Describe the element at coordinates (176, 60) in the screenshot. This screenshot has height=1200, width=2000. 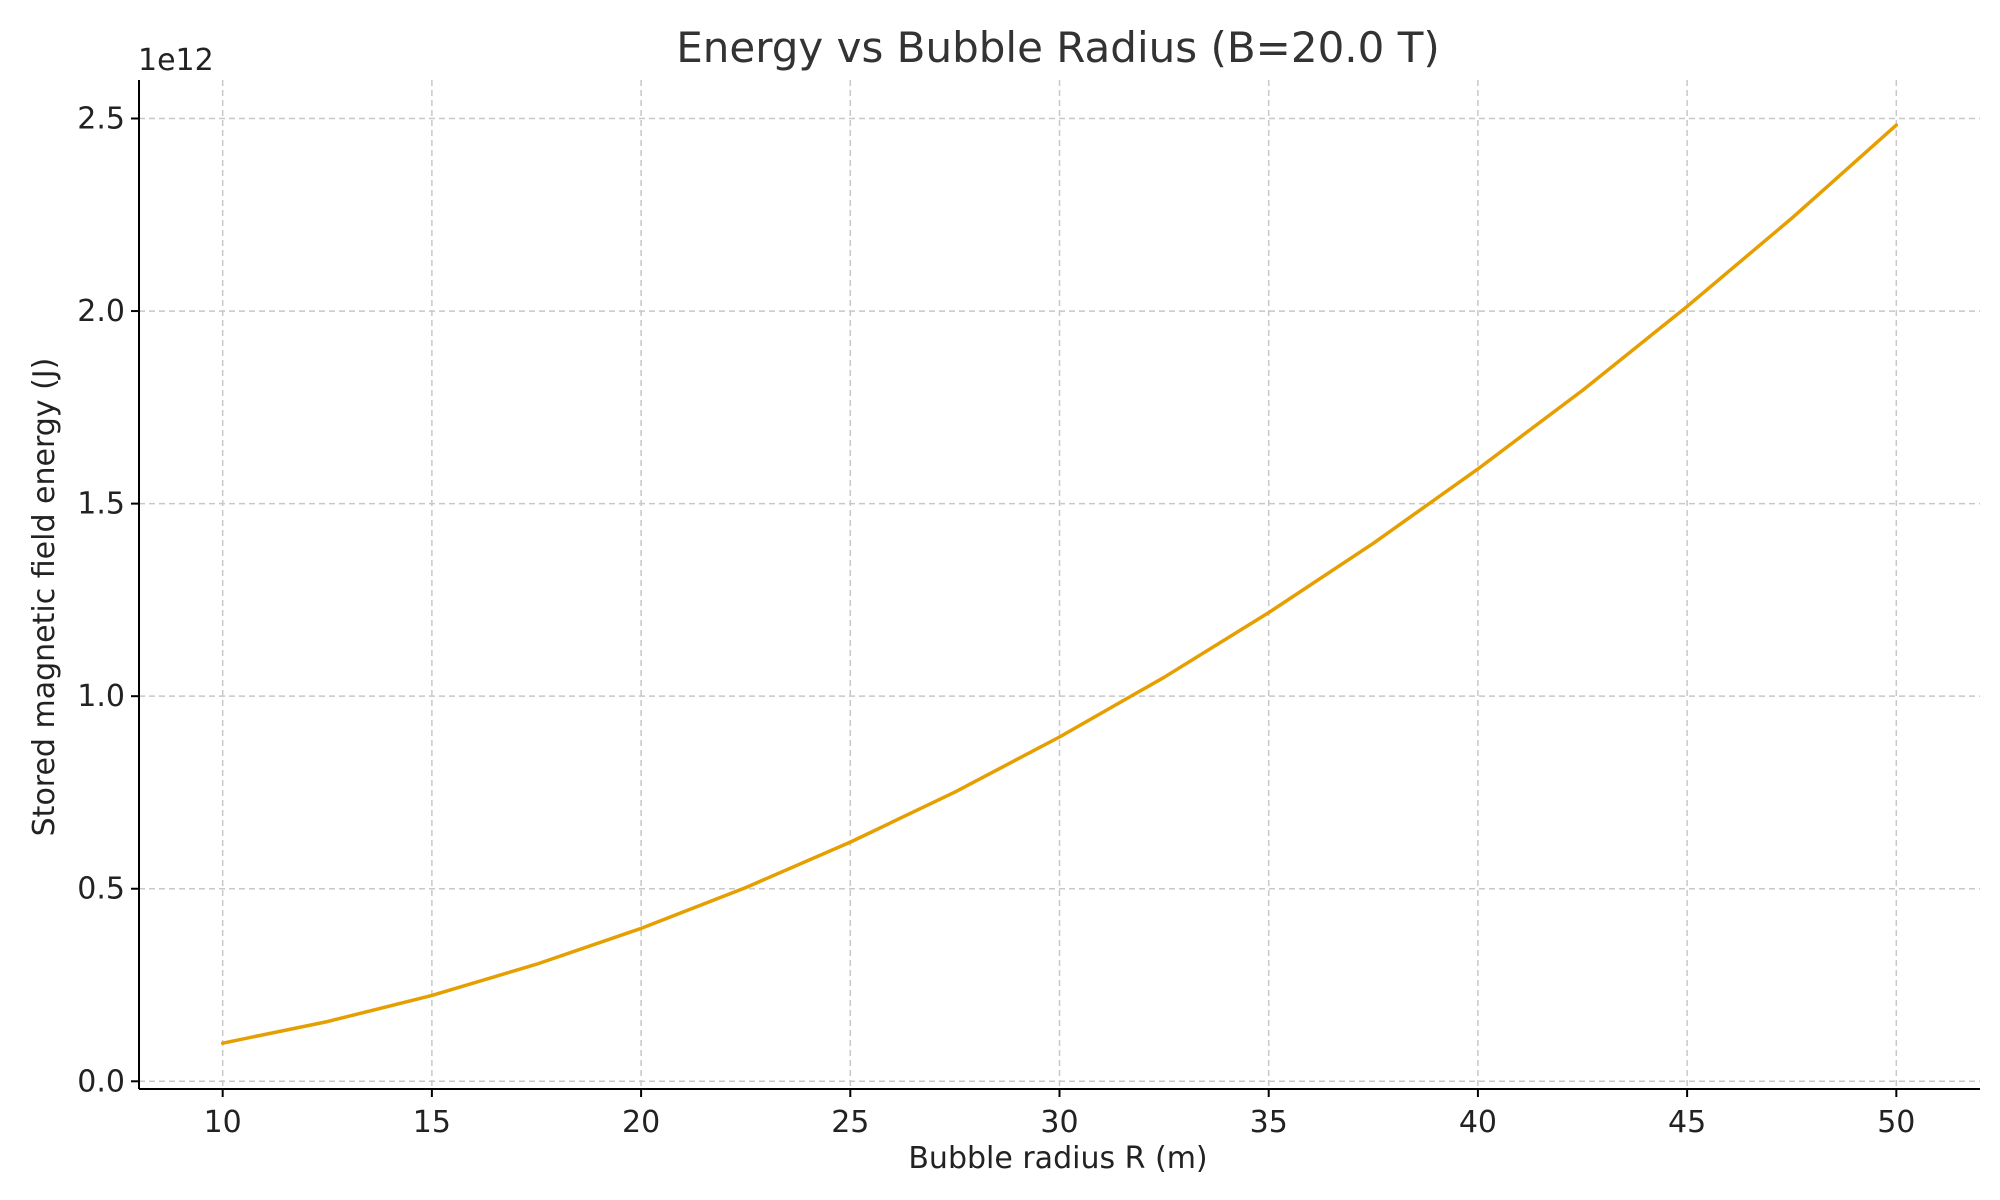
I see `y-axis-offset-label: 1e12` at that location.